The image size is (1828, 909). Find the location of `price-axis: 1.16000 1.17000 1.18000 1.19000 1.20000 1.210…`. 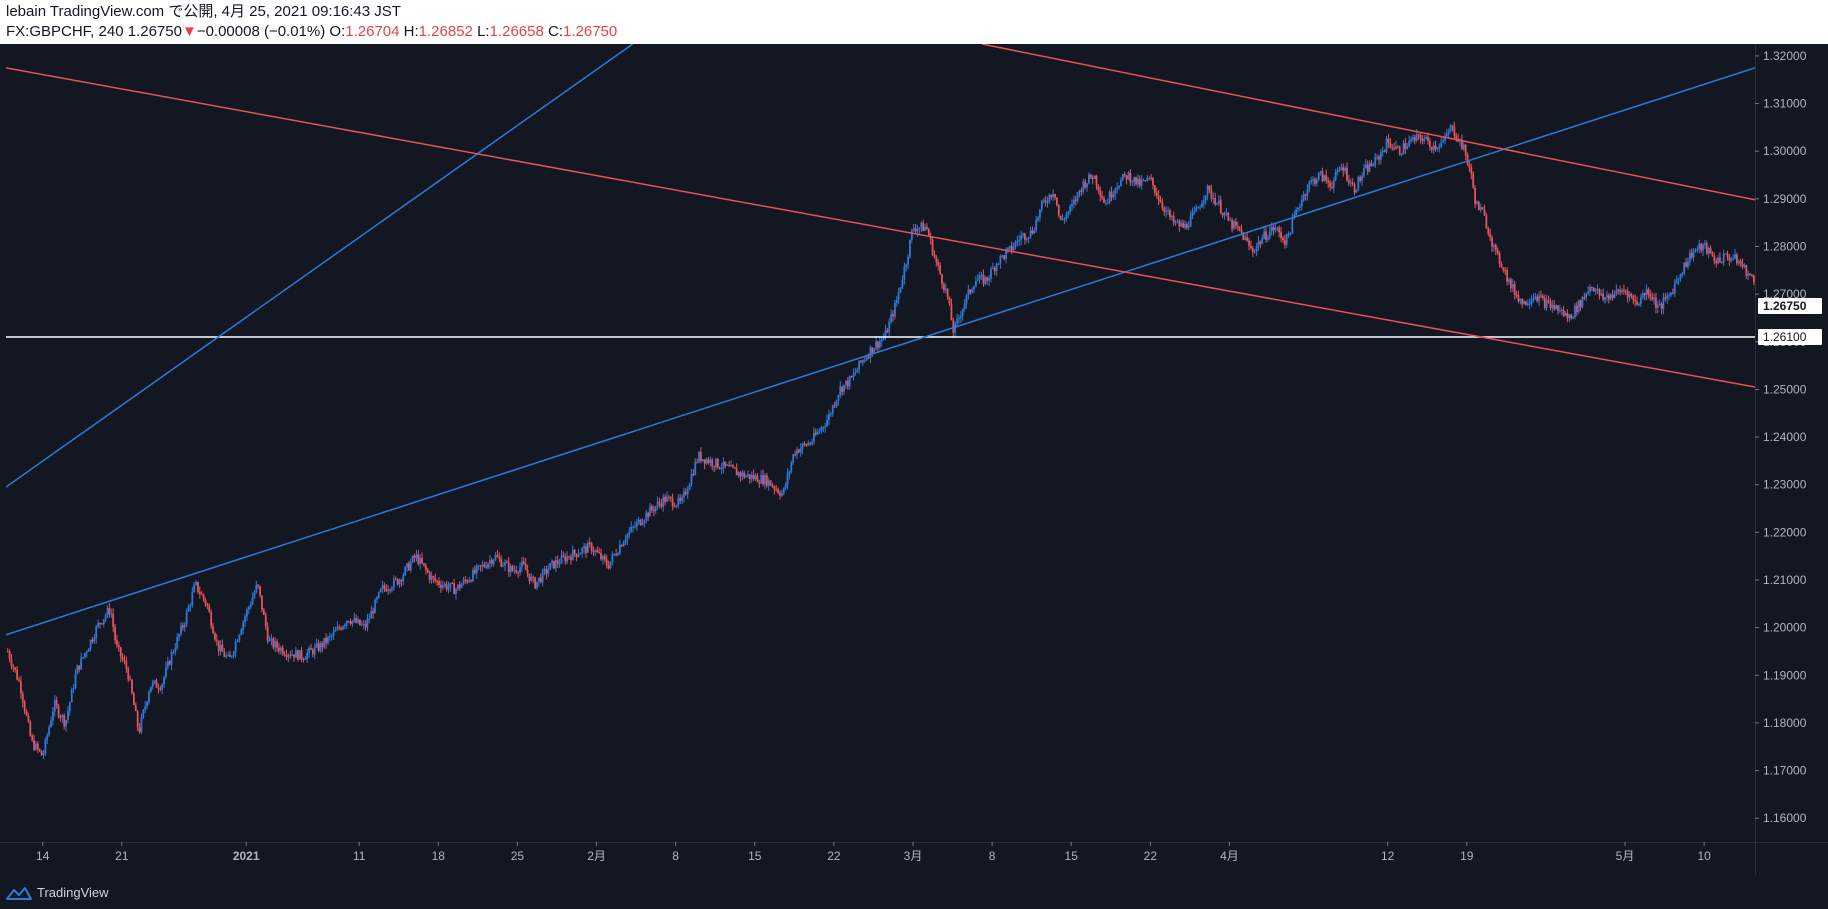

price-axis: 1.16000 1.17000 1.18000 1.19000 1.20000 1.210… is located at coordinates (1788, 460).